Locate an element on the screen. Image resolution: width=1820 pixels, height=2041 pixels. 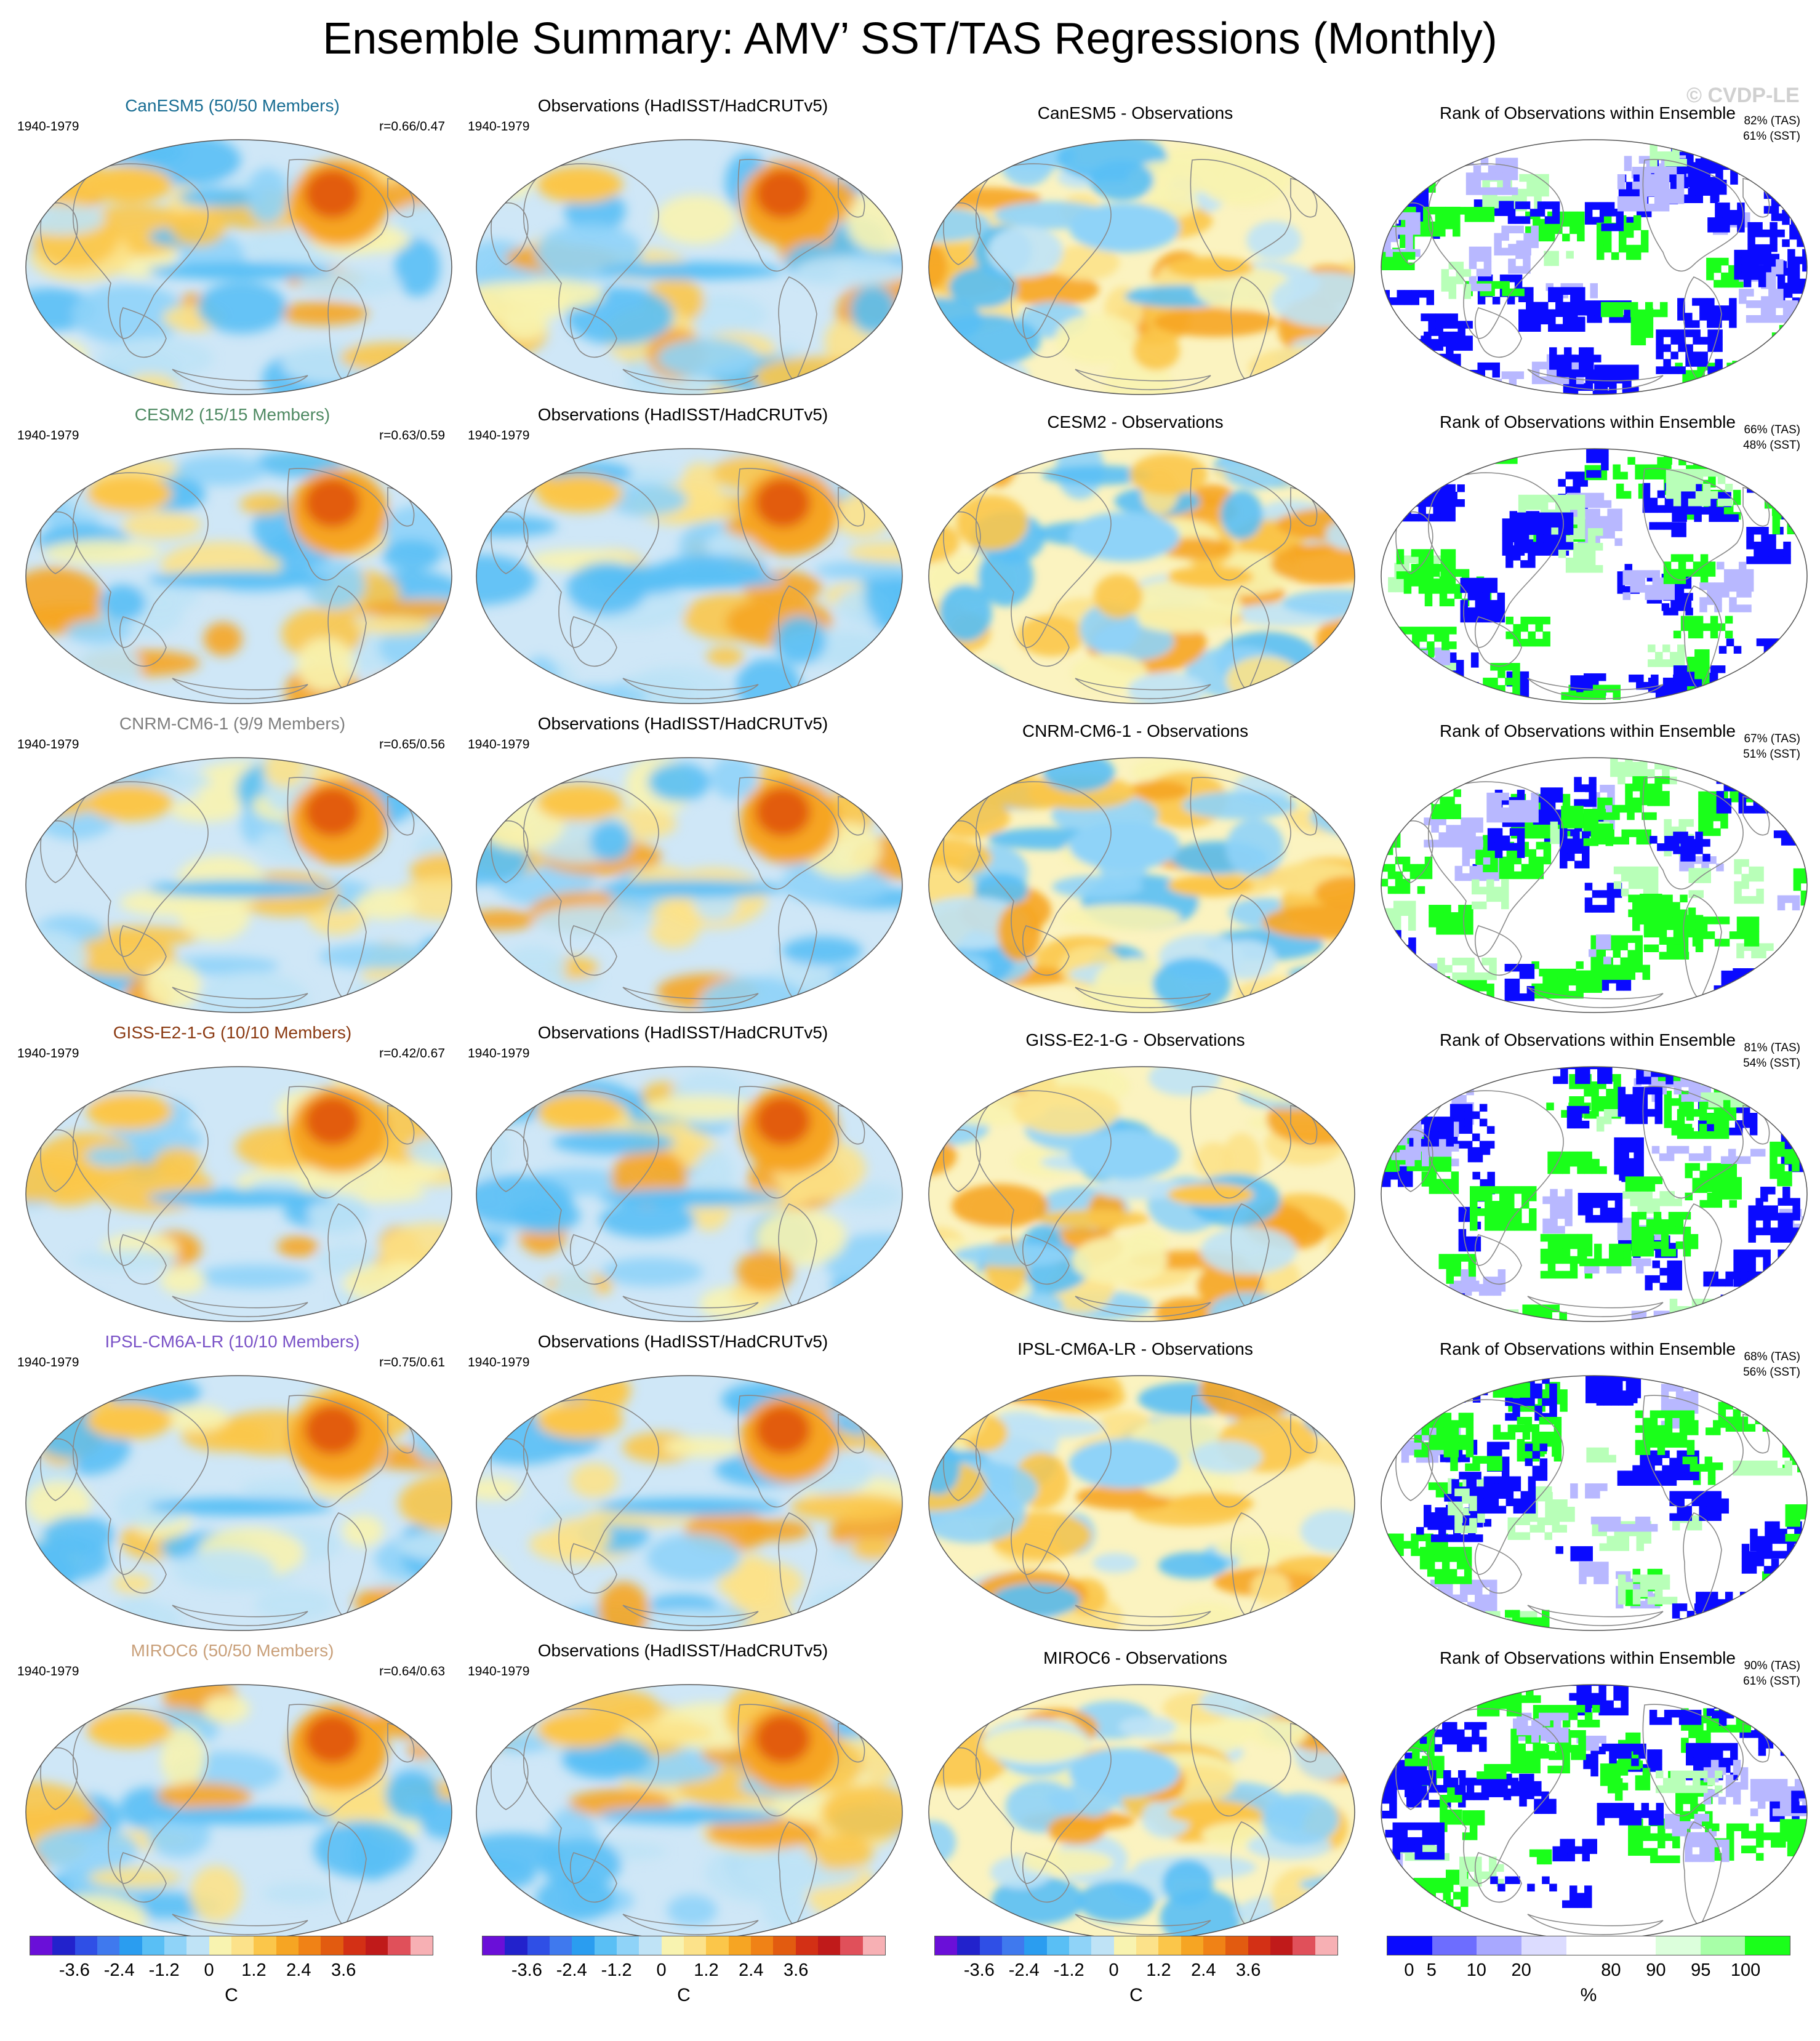
difference-title: MIROC6 - Observations is located at coordinates (1135, 1658).